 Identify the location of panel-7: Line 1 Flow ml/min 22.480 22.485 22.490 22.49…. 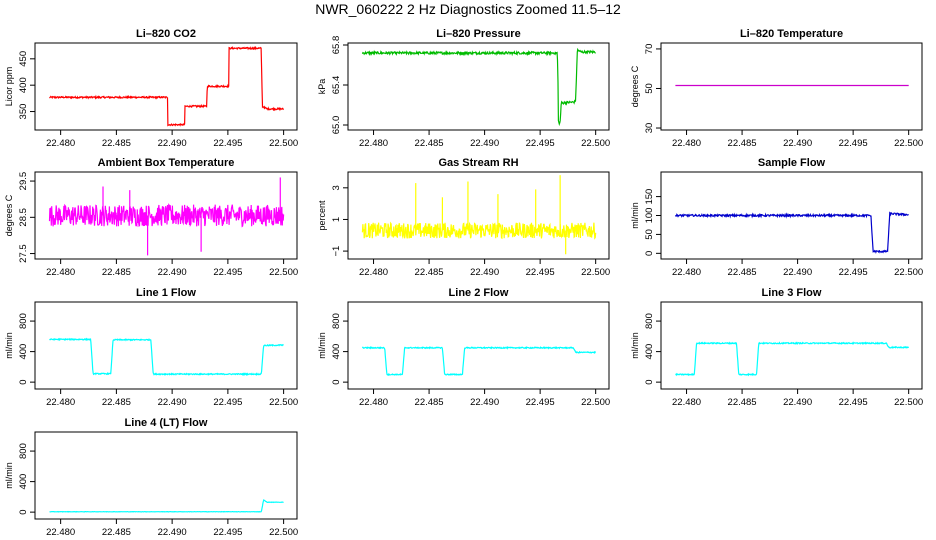
(151, 347).